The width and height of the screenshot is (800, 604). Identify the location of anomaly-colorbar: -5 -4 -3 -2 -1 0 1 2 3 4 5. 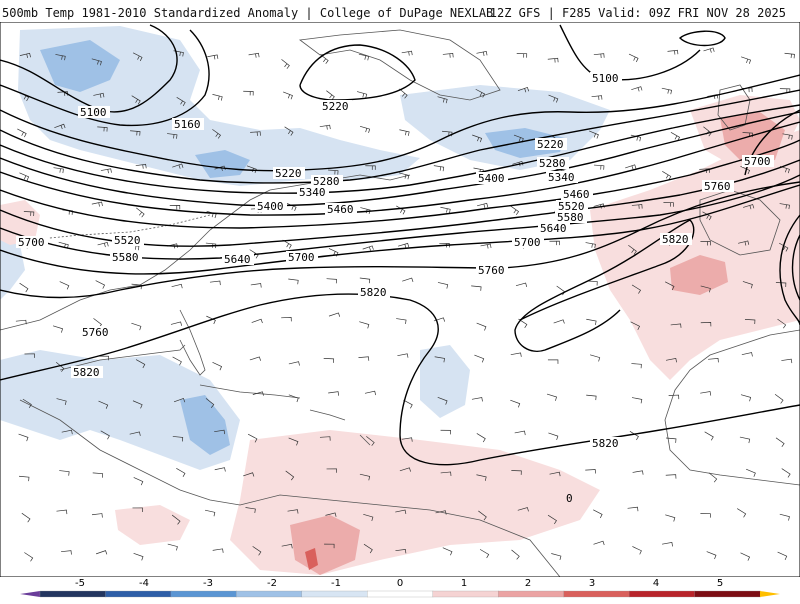
(400, 588).